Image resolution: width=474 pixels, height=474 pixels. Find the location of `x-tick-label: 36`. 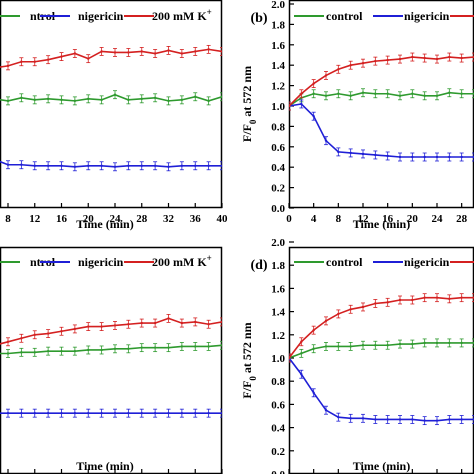

x-tick-label: 36 is located at coordinates (196, 219).